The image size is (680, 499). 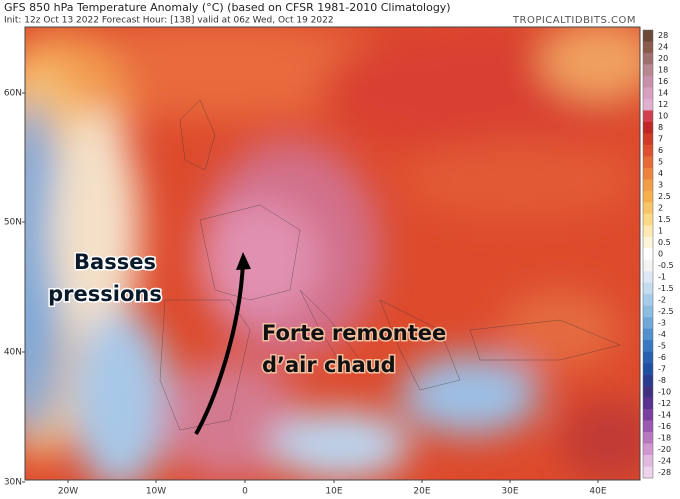 What do you see at coordinates (509, 492) in the screenshot?
I see `longitude-label: 30E` at bounding box center [509, 492].